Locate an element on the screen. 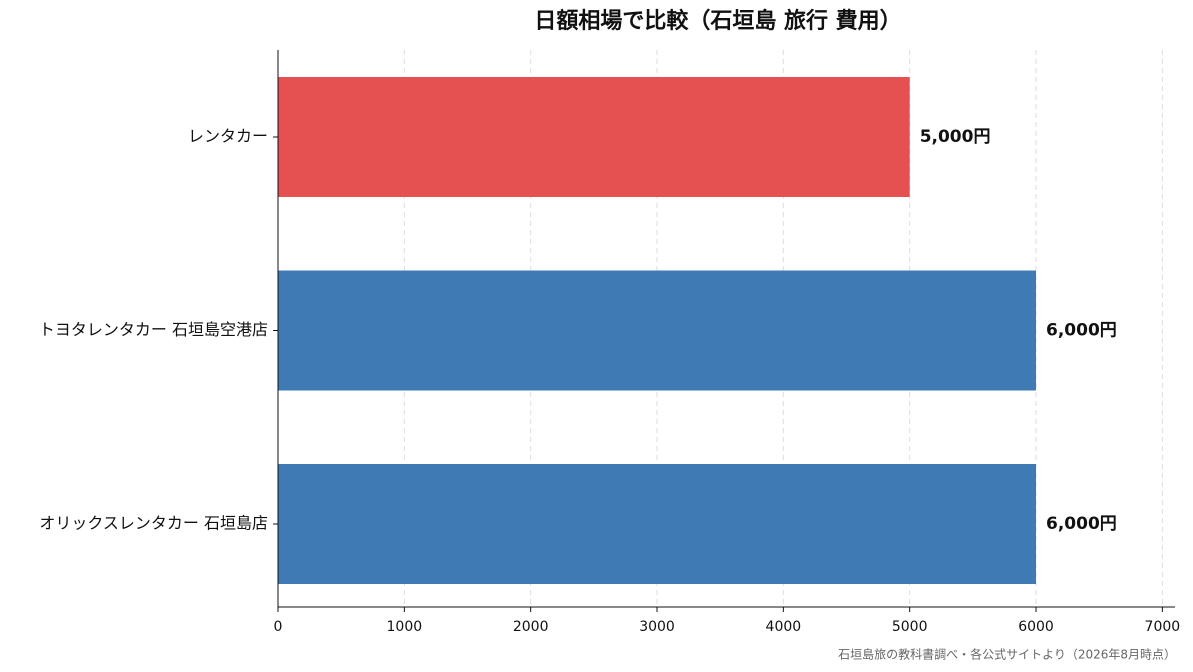  x-tick-label: 2000 is located at coordinates (531, 627).